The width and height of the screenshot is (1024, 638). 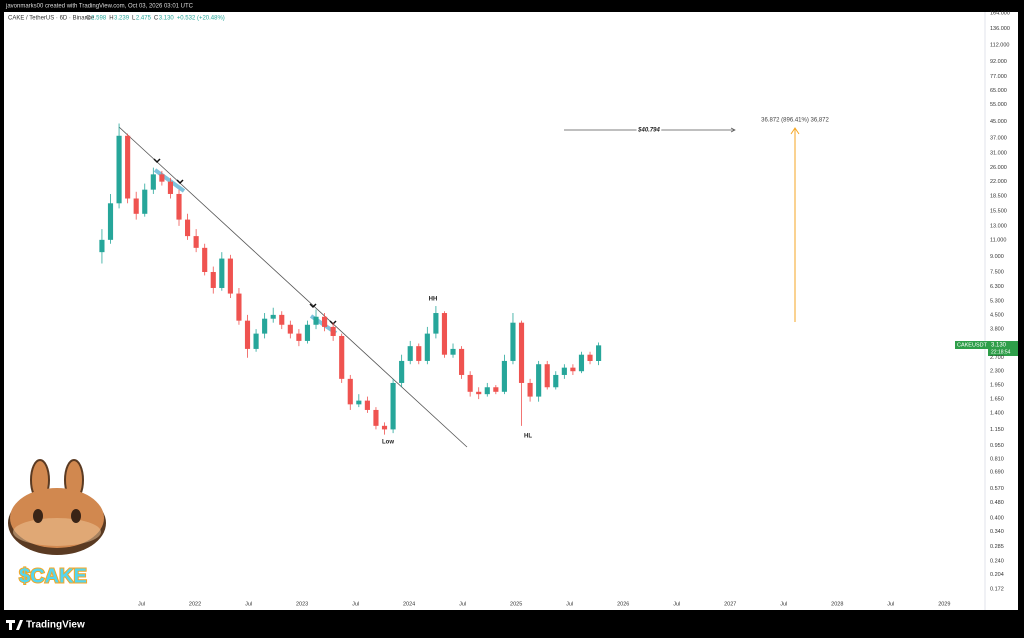 I want to click on y-tick-label: 0.690, so click(x=997, y=473).